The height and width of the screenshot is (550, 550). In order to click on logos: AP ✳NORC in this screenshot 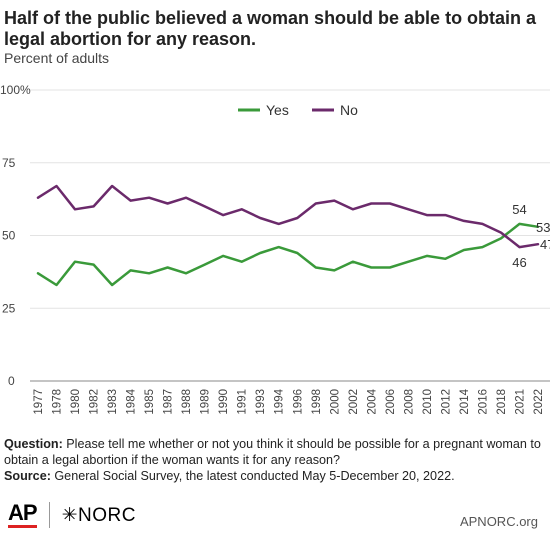, I will do `click(72, 515)`.